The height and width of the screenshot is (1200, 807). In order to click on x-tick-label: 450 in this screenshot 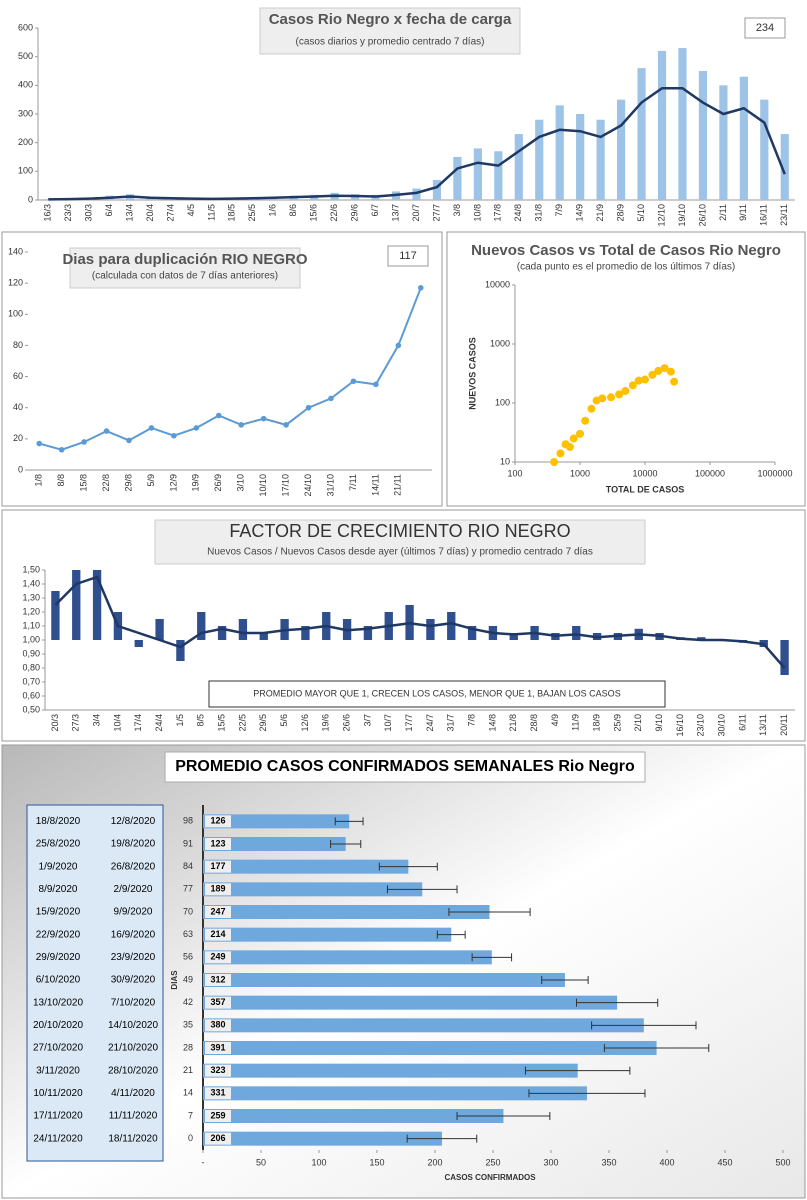, I will do `click(724, 1162)`.